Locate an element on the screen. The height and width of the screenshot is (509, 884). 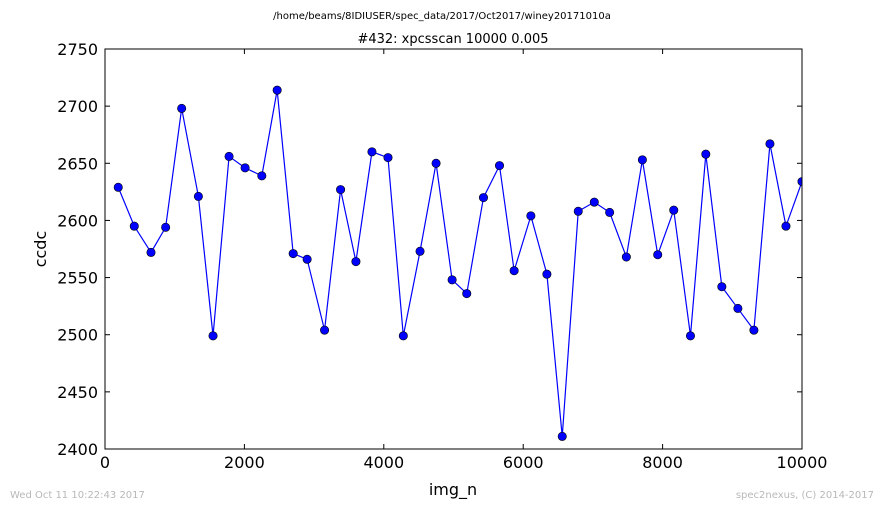
y-tick-label: 2500 is located at coordinates (77, 335).